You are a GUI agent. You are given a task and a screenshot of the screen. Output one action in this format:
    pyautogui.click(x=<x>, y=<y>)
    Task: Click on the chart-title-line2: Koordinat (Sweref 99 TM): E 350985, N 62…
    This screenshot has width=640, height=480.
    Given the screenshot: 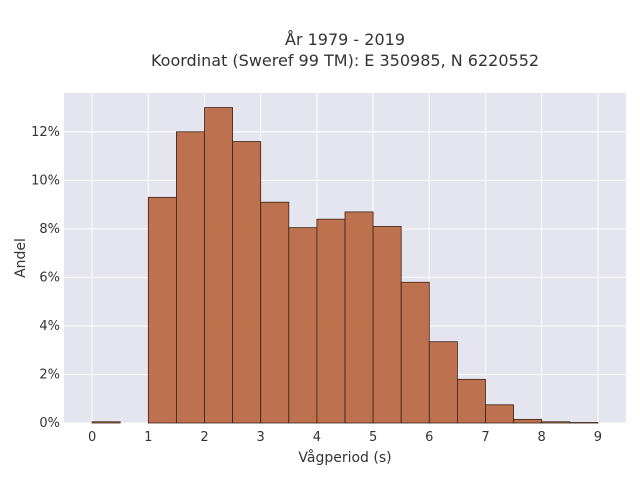 What is the action you would take?
    pyautogui.click(x=345, y=60)
    